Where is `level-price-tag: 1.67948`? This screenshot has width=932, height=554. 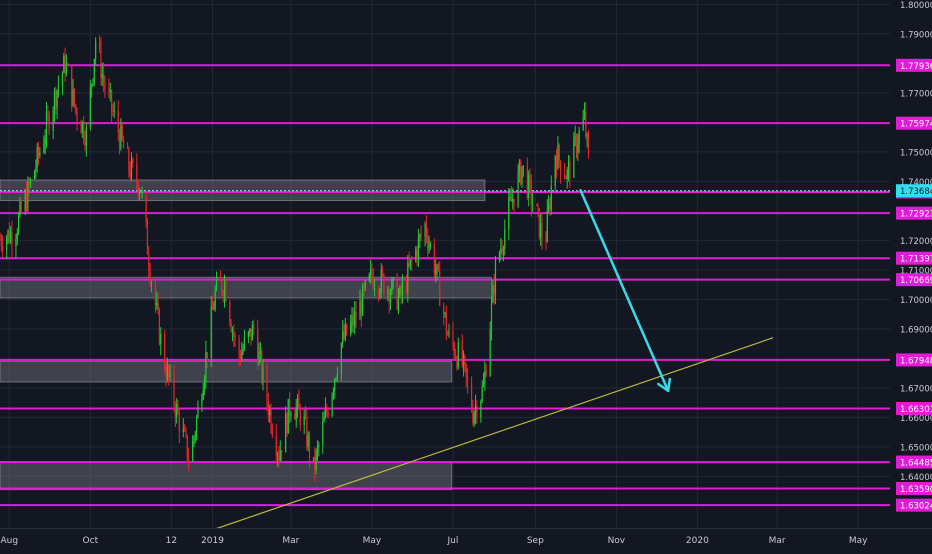
level-price-tag: 1.67948 is located at coordinates (914, 360).